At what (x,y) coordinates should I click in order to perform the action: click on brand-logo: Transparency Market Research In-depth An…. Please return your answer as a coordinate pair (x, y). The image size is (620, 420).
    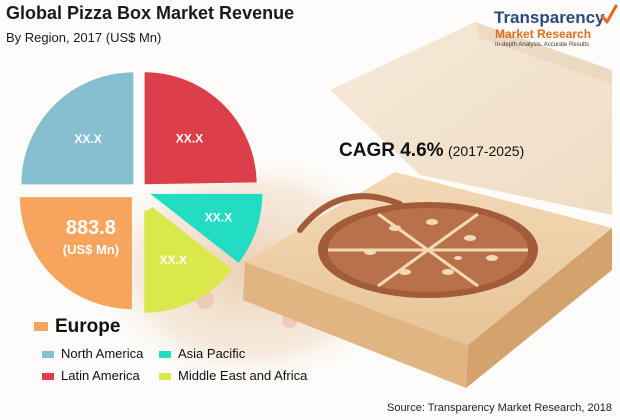
    Looking at the image, I should click on (556, 31).